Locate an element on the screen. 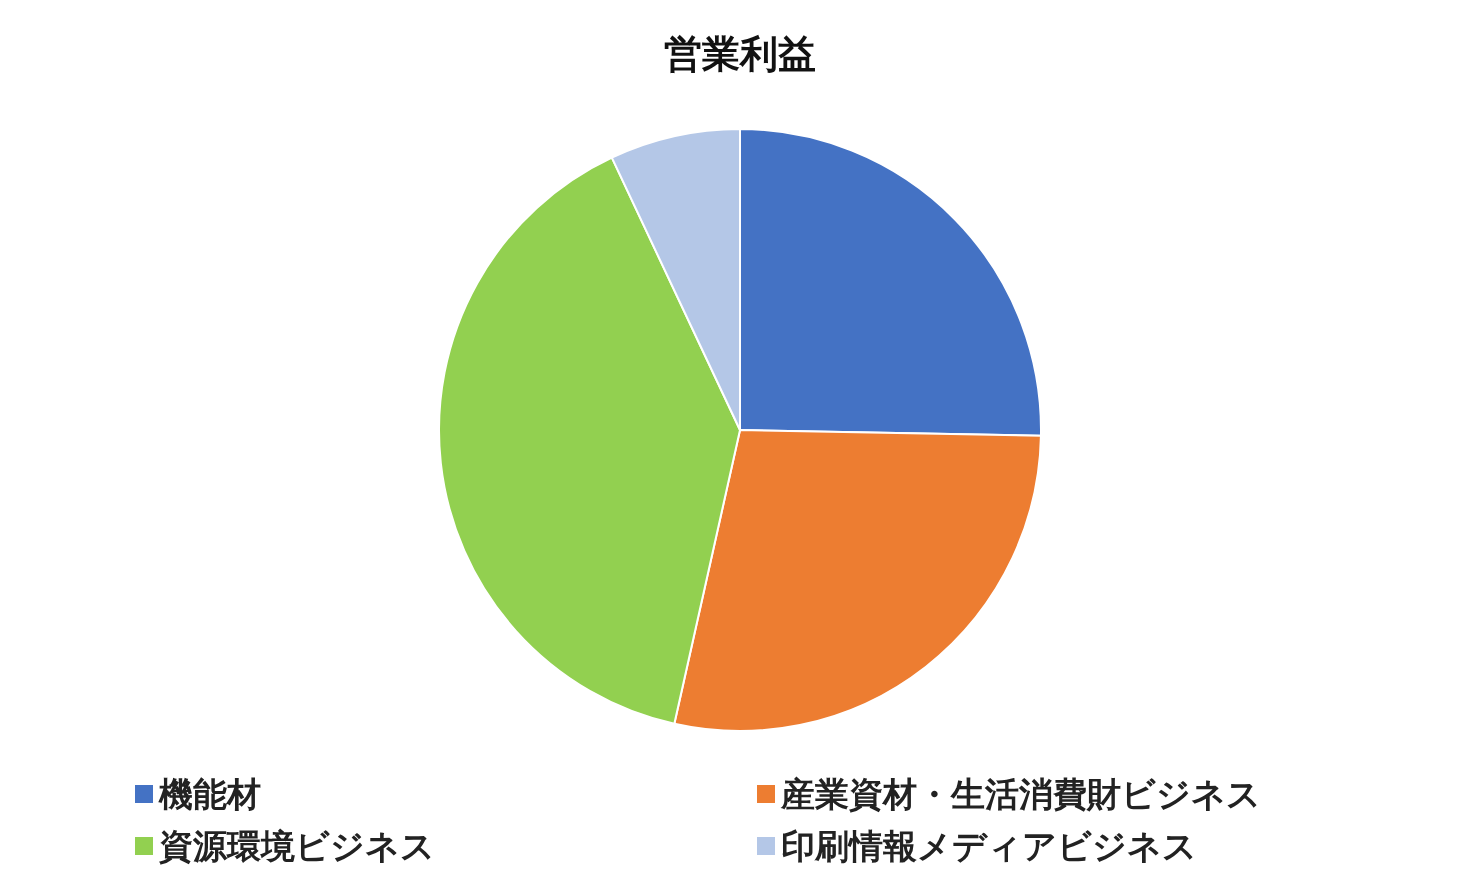  legend-label: 印刷情報メディアビジネス is located at coordinates (989, 846).